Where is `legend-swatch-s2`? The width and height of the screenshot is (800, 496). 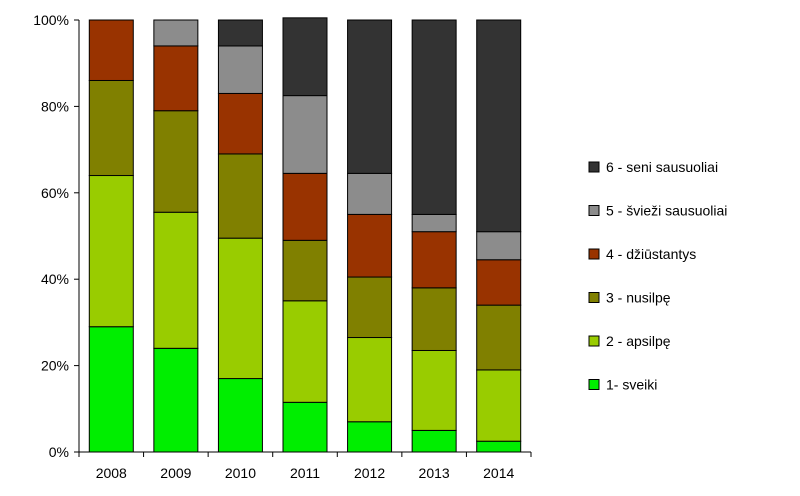
legend-swatch-s2 is located at coordinates (594, 341).